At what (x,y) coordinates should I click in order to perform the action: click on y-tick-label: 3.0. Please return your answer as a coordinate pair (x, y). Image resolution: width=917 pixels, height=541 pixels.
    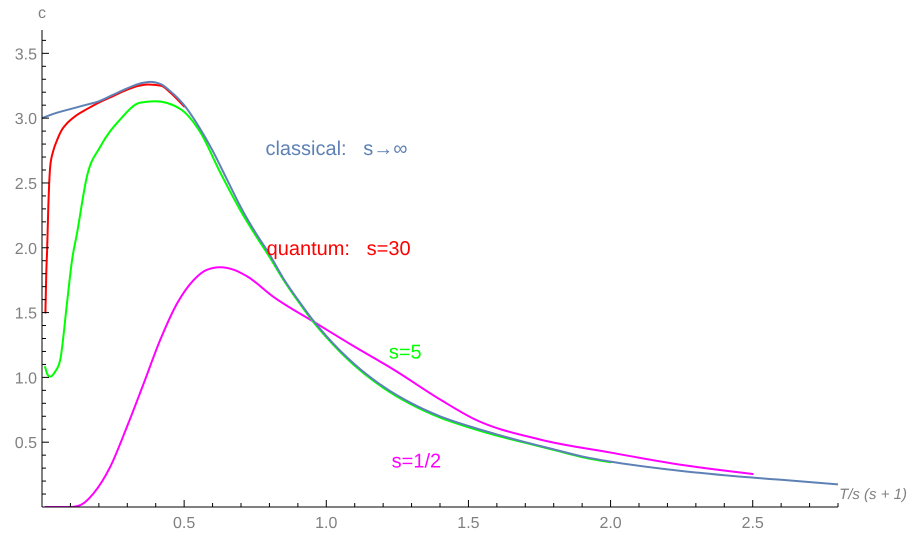
    Looking at the image, I should click on (26, 119).